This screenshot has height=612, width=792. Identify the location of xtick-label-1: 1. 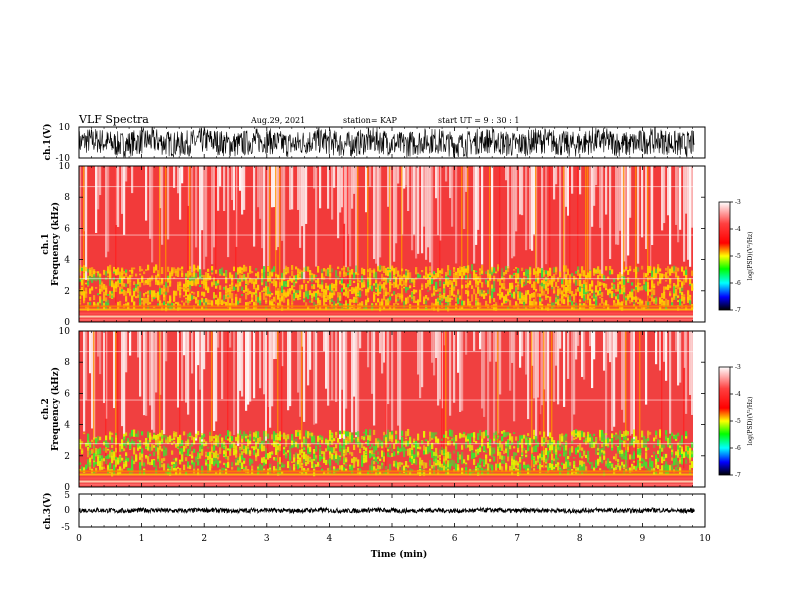
(142, 539).